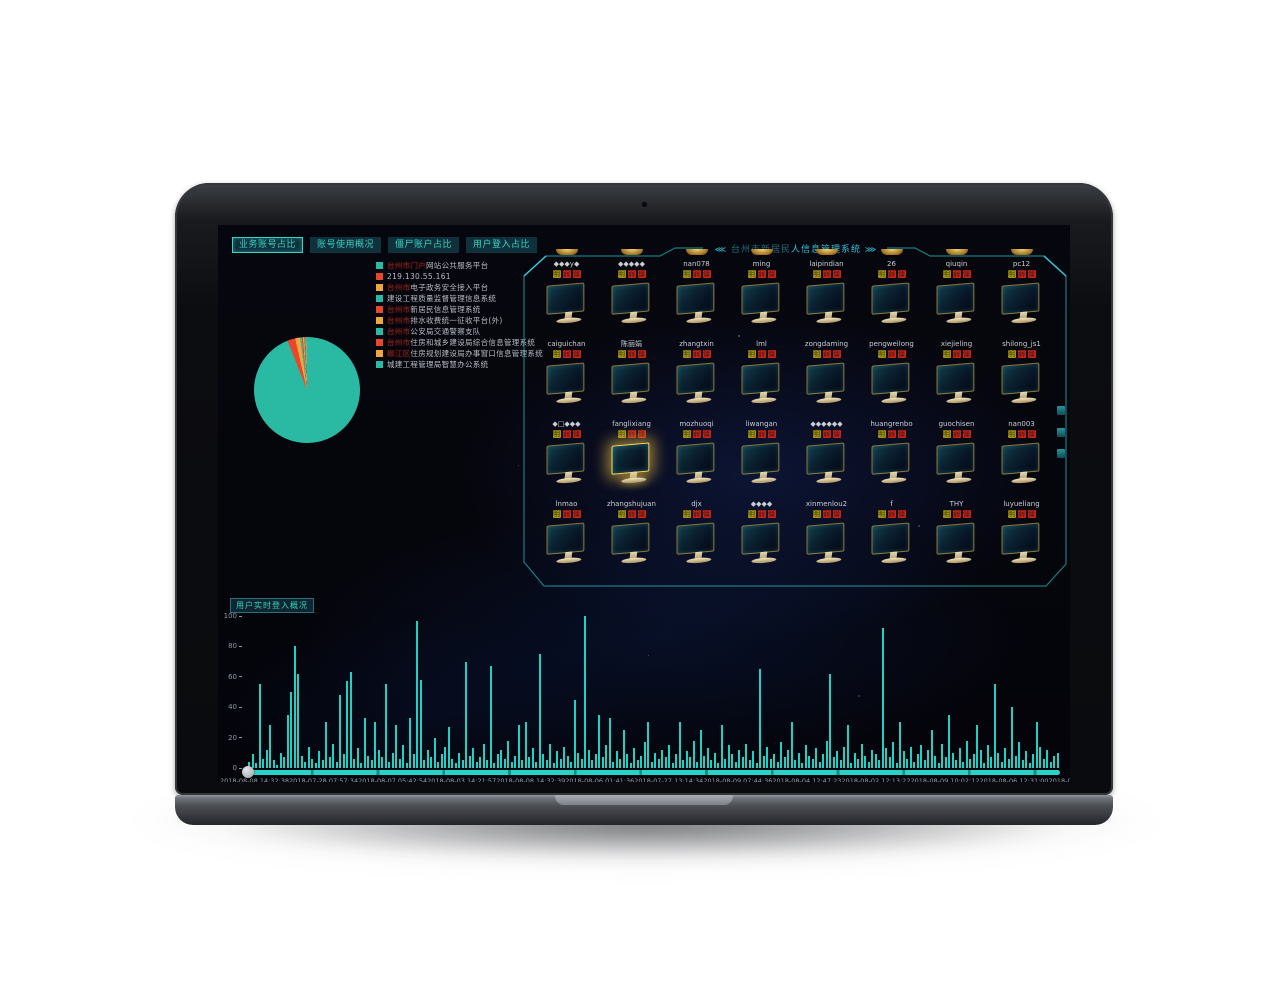  I want to click on tab-button: 用户登入占比, so click(502, 245).